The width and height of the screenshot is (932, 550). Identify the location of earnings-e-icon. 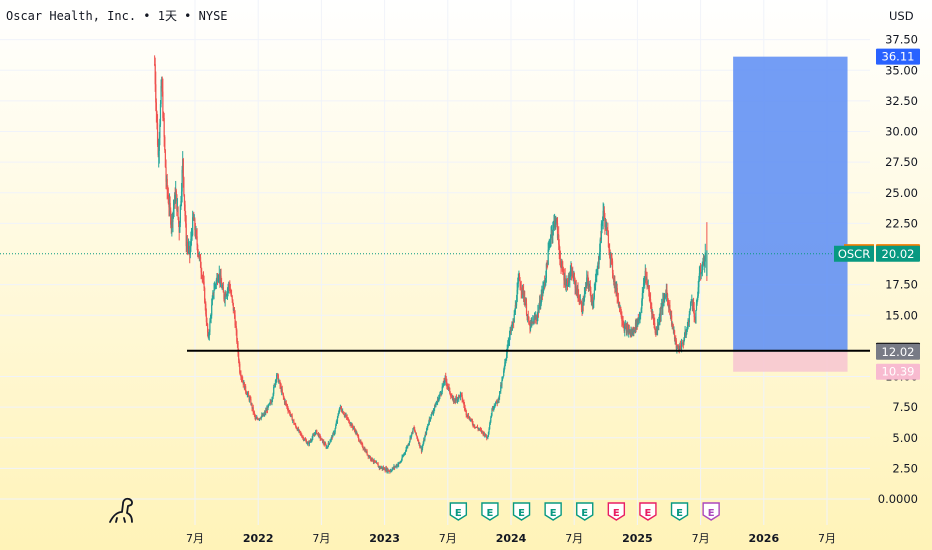
(679, 511).